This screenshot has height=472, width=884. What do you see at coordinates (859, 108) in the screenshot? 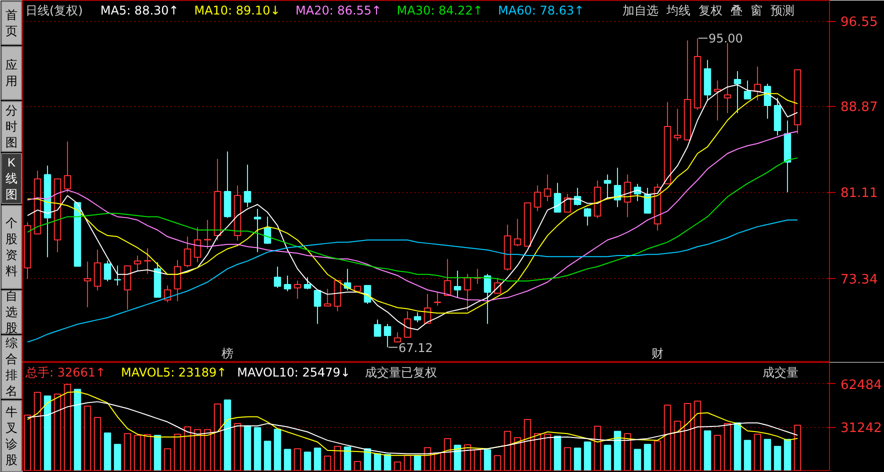
I see `y-tick-label: 88.87` at bounding box center [859, 108].